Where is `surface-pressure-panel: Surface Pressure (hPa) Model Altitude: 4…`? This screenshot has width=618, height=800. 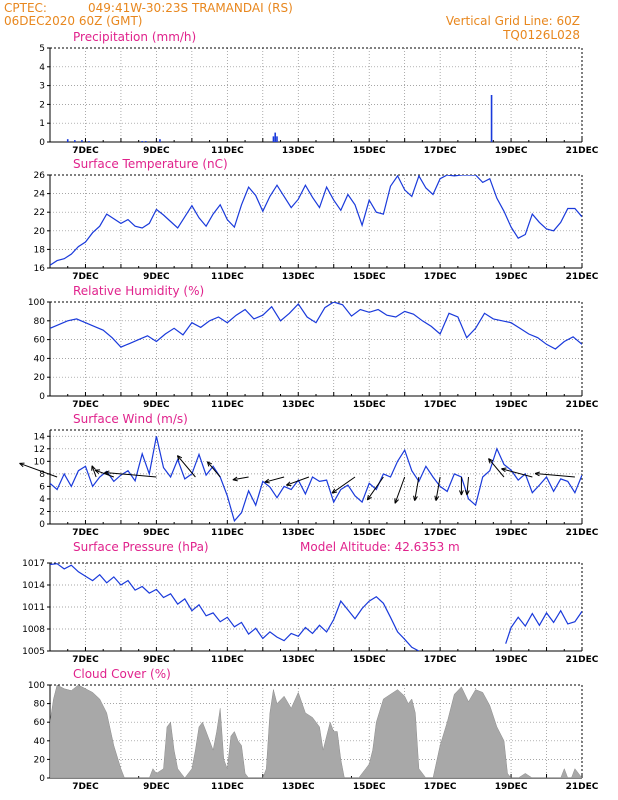 surface-pressure-panel: Surface Pressure (hPa) Model Altitude: 4… is located at coordinates (310, 602).